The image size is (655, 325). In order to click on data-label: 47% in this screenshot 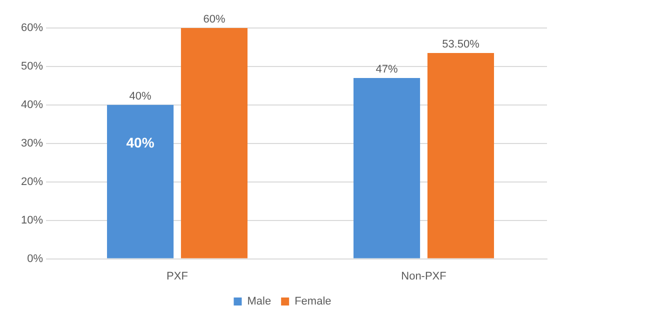, I will do `click(387, 70)`.